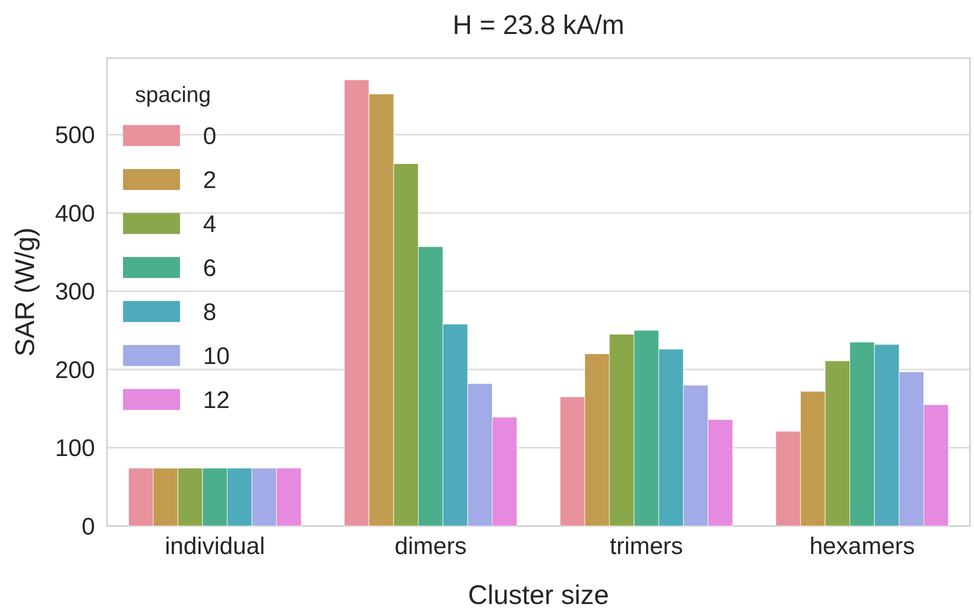 The width and height of the screenshot is (974, 614). Describe the element at coordinates (74, 214) in the screenshot. I see `y-tick-label: 400` at that location.